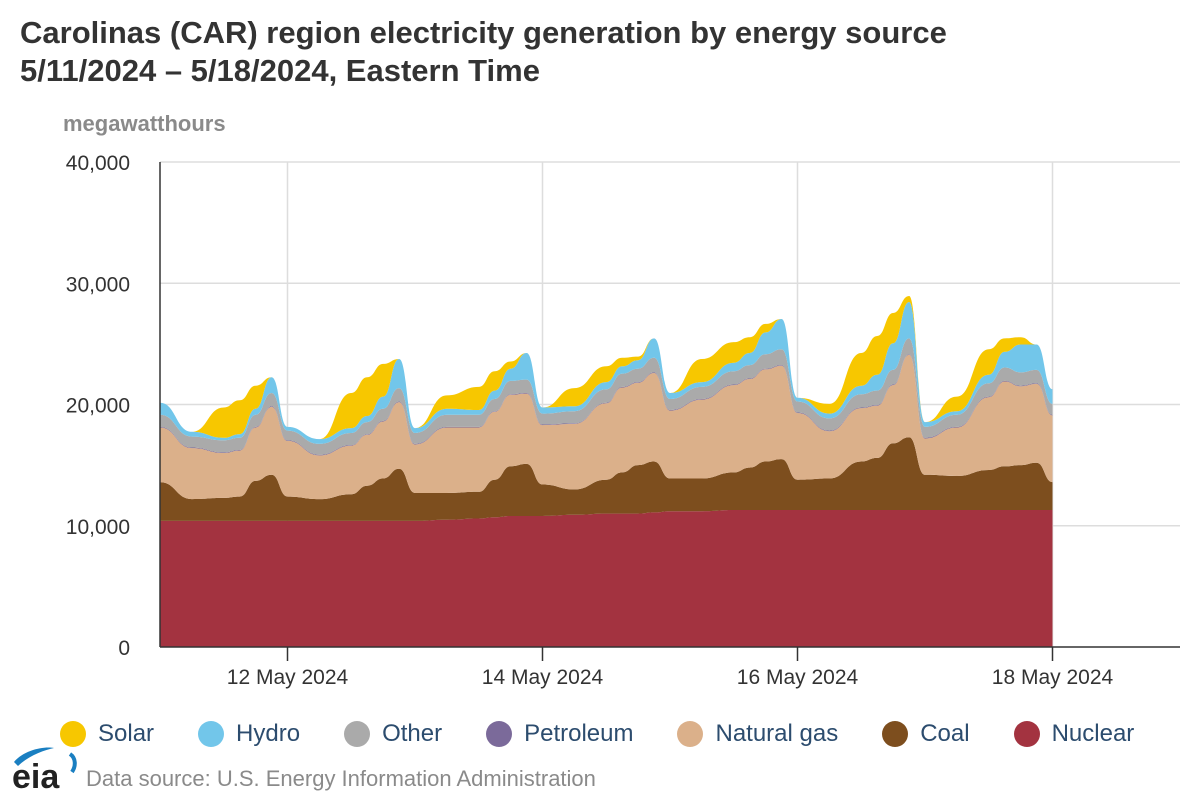 Image resolution: width=1200 pixels, height=800 pixels. Describe the element at coordinates (895, 734) in the screenshot. I see `legend-swatch-coal` at that location.